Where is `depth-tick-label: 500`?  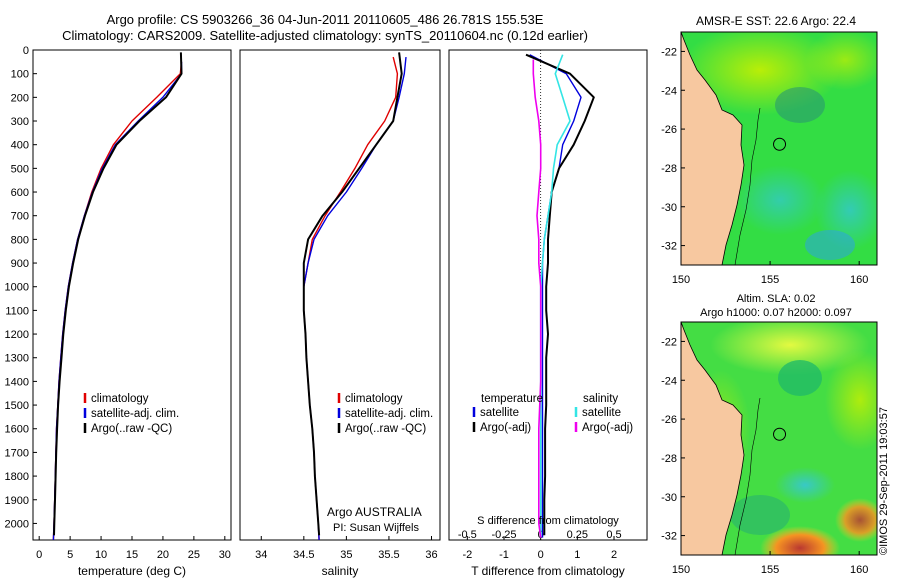
depth-tick-label: 500 is located at coordinates (20, 169).